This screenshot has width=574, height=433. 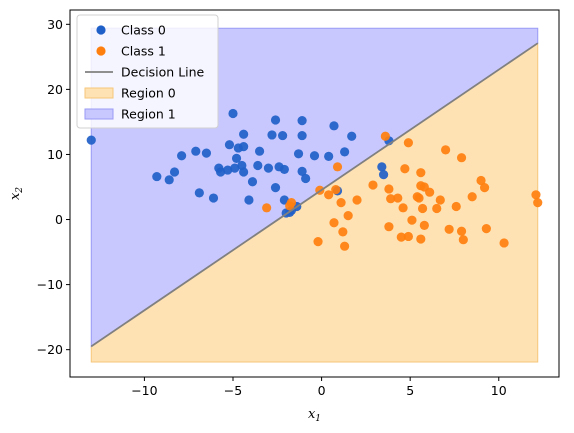 What do you see at coordinates (143, 30) in the screenshot?
I see `legend-class-0-label: Class 0` at bounding box center [143, 30].